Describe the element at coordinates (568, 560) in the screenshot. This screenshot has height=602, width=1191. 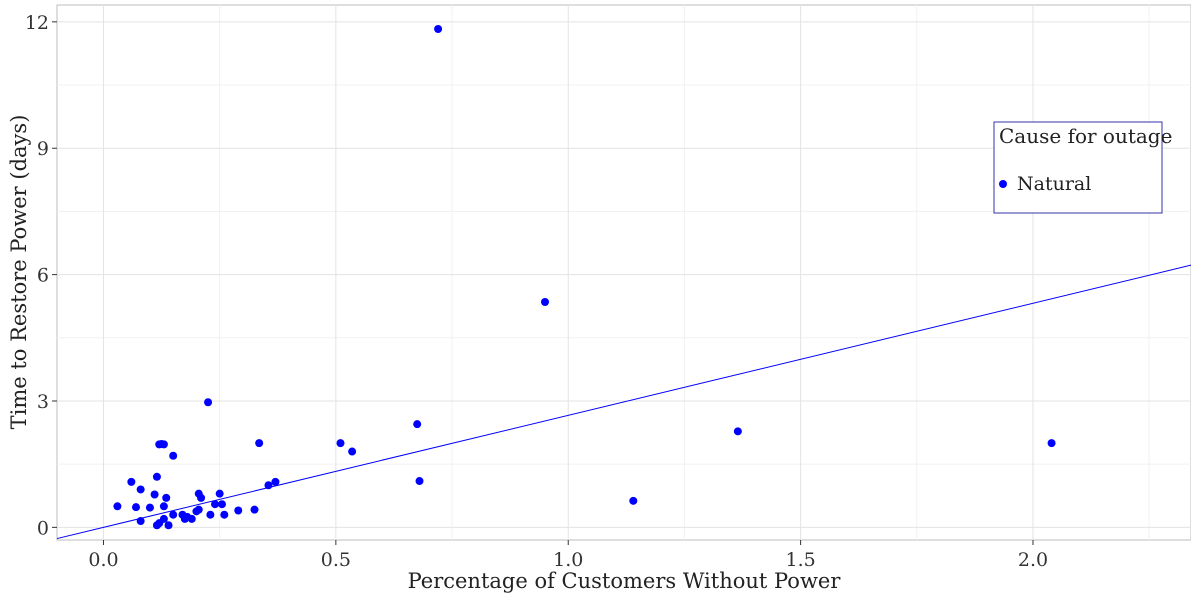
I see `x-tick-label: 1.0` at that location.